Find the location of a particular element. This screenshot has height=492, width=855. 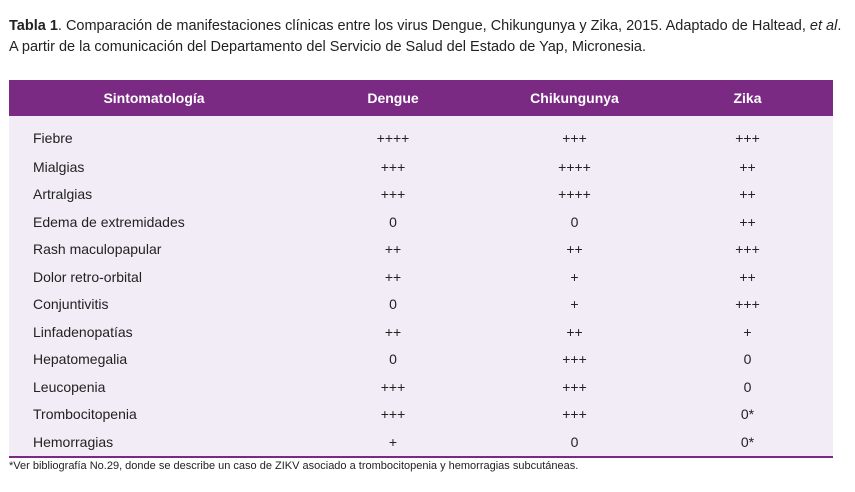

symptom-cell: Edema de extremidades is located at coordinates (109, 221).